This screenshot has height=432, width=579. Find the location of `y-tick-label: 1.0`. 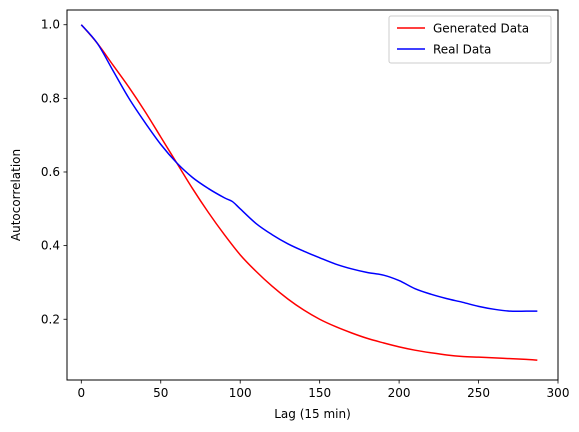

y-tick-label: 1.0 is located at coordinates (50, 25).